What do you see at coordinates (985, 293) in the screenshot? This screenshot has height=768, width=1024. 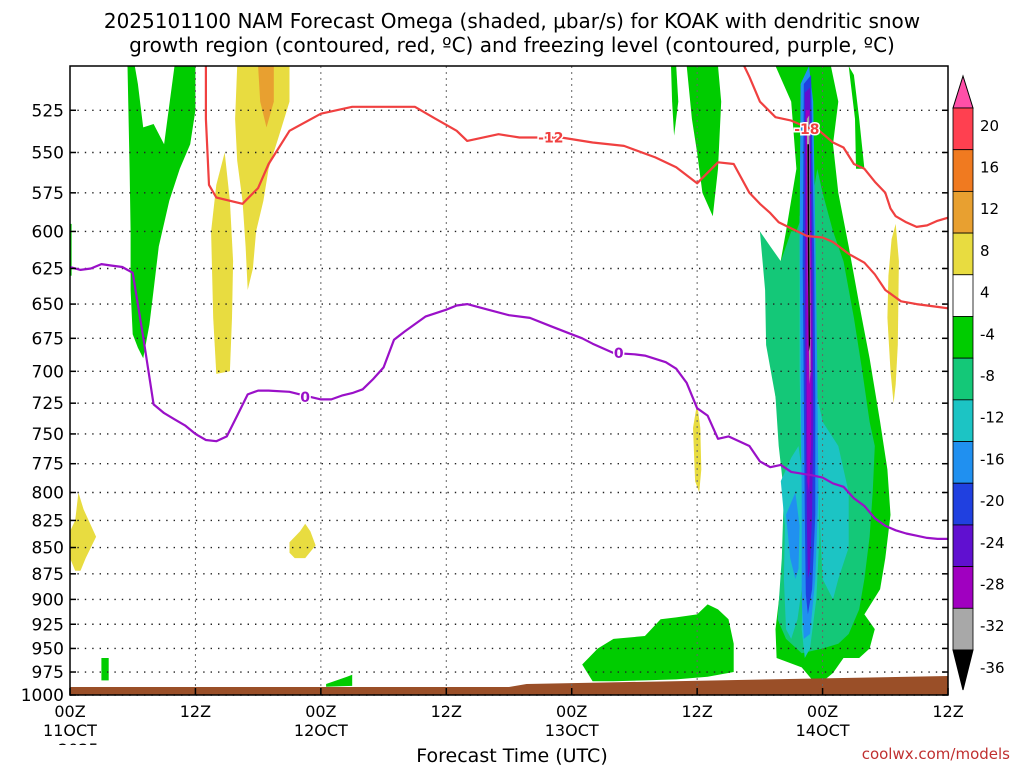 I see `colorbar-label-4: 4` at bounding box center [985, 293].